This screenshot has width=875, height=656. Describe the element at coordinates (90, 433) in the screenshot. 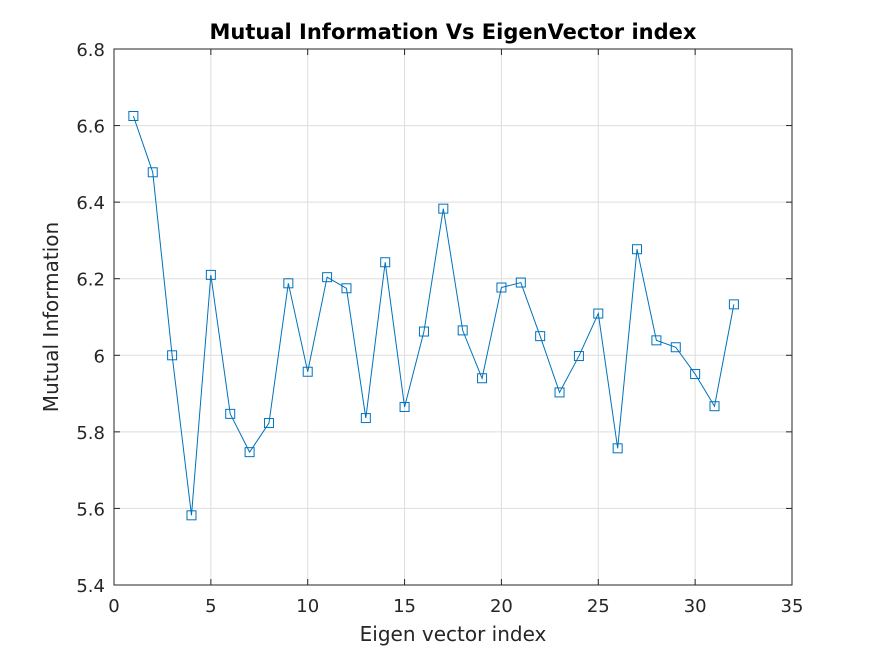

I see `y-tick-label: 5.8` at that location.